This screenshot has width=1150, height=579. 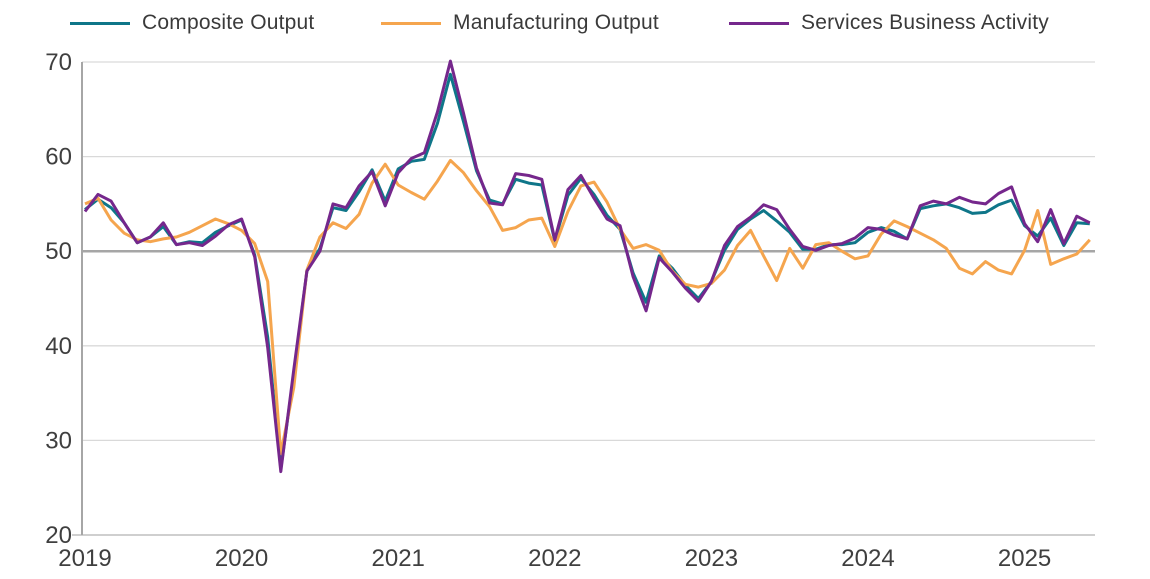 I want to click on y-axis-label-50: 50, so click(x=58, y=251).